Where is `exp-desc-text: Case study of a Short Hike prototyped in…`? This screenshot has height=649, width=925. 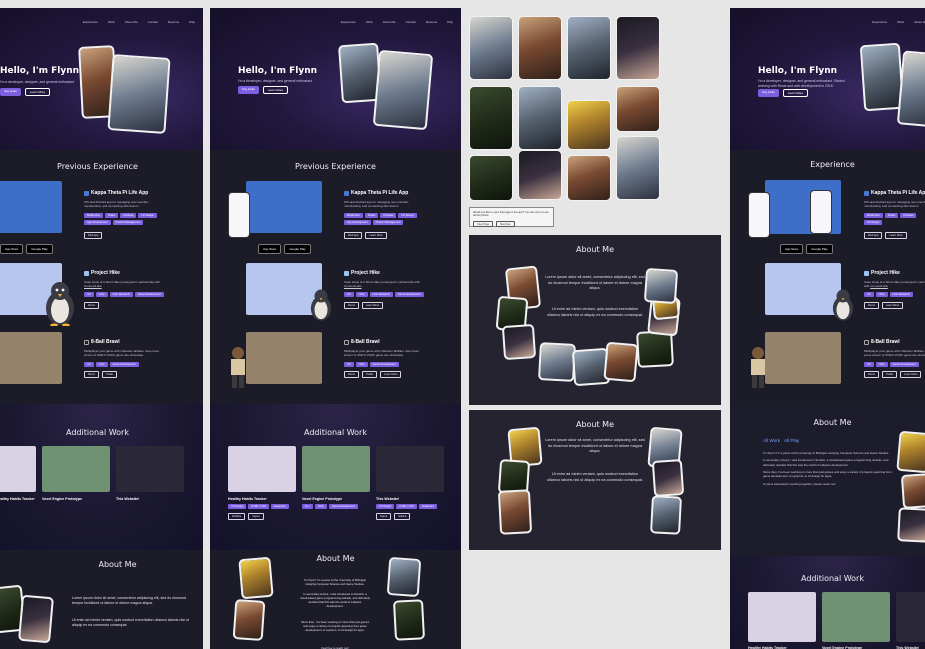
exp-desc-text: Case study of a Short Hike prototyped in… is located at coordinates (122, 282).